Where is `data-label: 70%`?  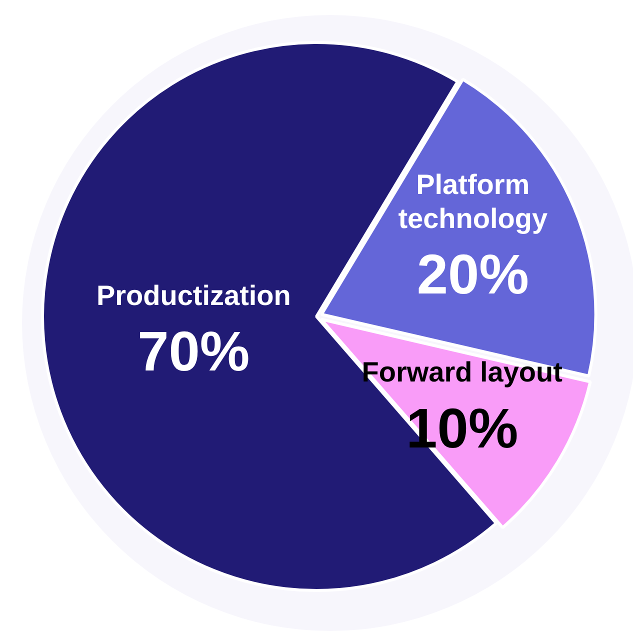
data-label: 70% is located at coordinates (194, 351).